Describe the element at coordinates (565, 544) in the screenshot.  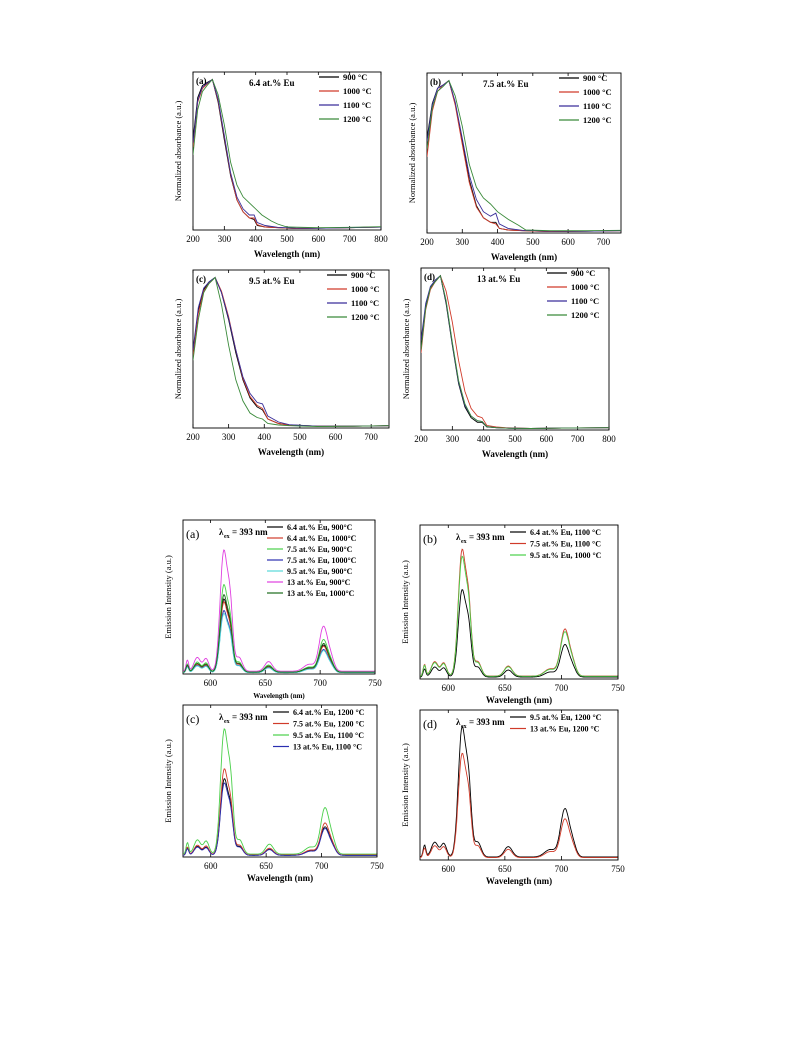
I see `legend-label: 7.5 at.% Eu, 1100 °C` at that location.